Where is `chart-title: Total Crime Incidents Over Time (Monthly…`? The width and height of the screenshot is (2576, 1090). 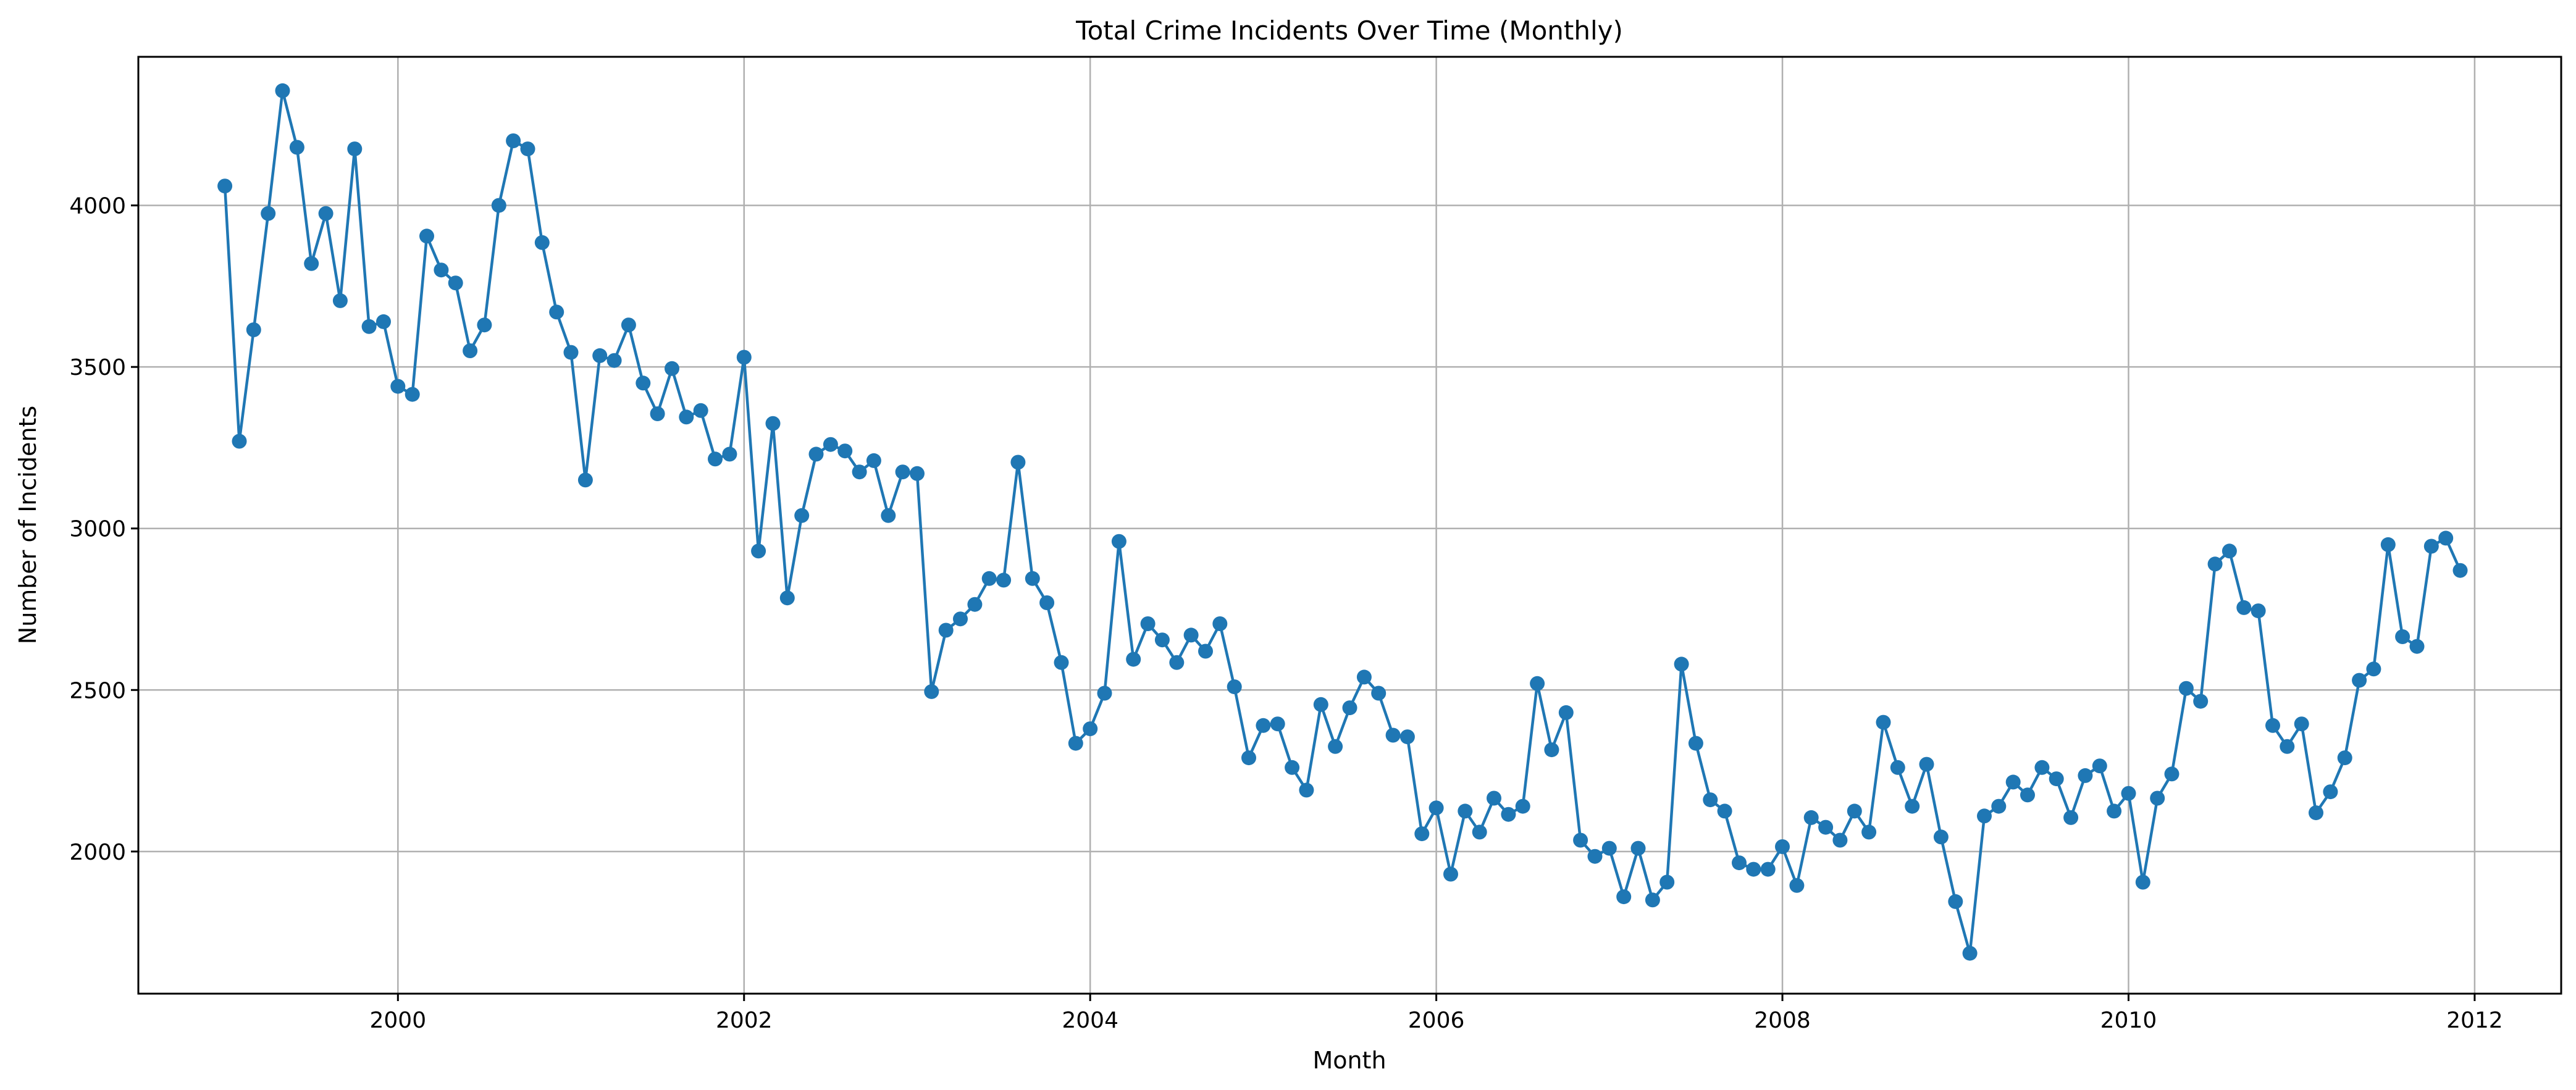
chart-title: Total Crime Incidents Over Time (Monthly… is located at coordinates (1349, 31).